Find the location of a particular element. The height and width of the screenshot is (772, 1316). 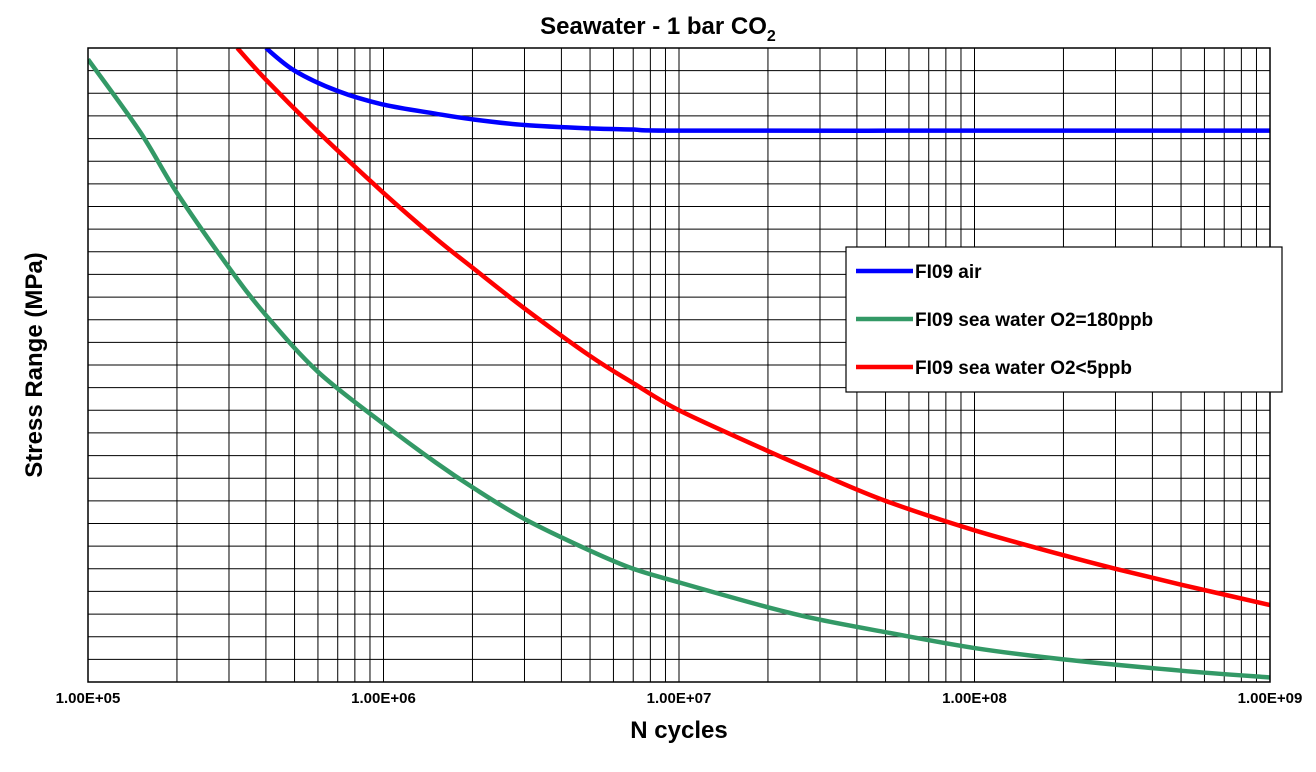

x-axis-title: N cycles is located at coordinates (678, 730).